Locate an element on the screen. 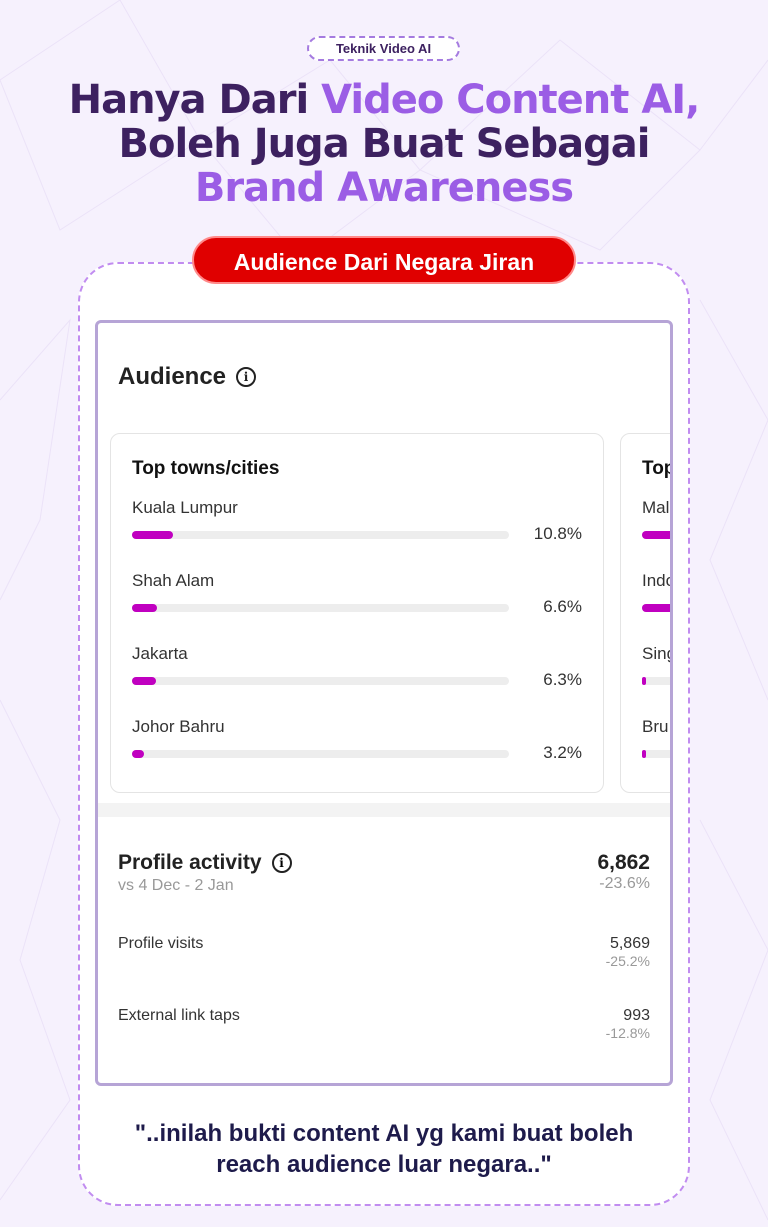 Image resolution: width=768 pixels, height=1227 pixels. city-percent: 6.6% is located at coordinates (562, 606).